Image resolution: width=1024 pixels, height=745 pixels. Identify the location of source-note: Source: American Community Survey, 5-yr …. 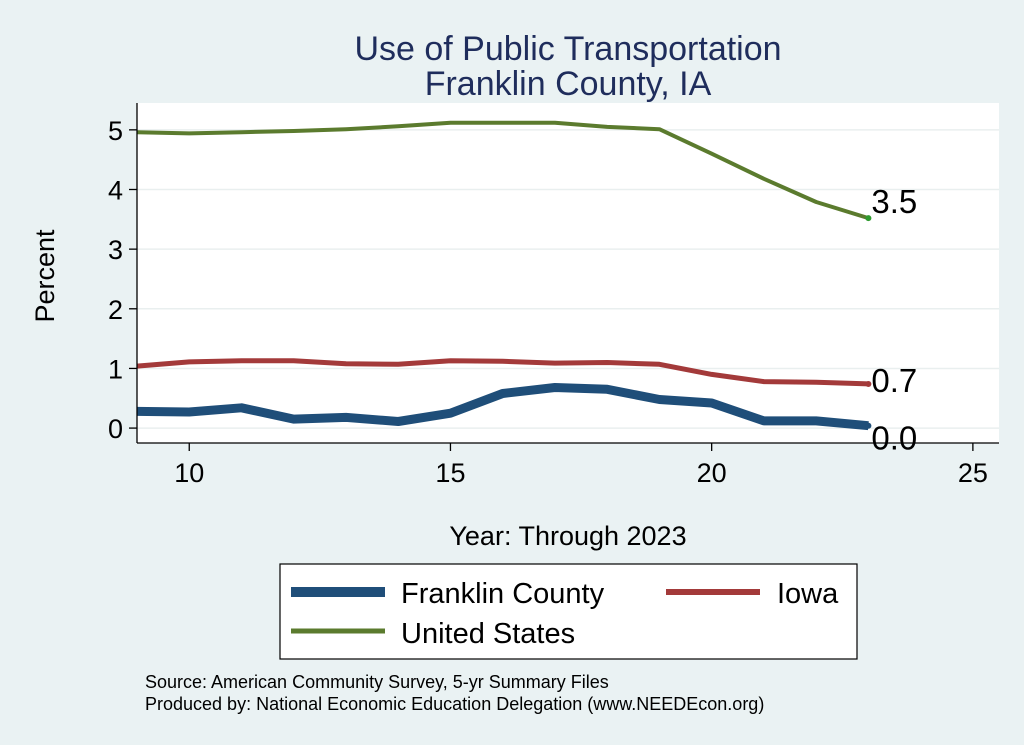
(377, 682).